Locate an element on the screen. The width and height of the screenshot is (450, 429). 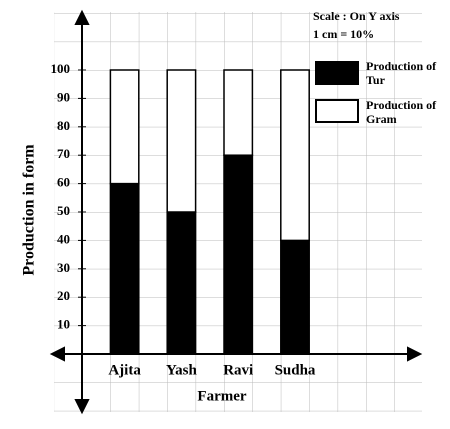
y-tick-label: 10 is located at coordinates (63, 324).